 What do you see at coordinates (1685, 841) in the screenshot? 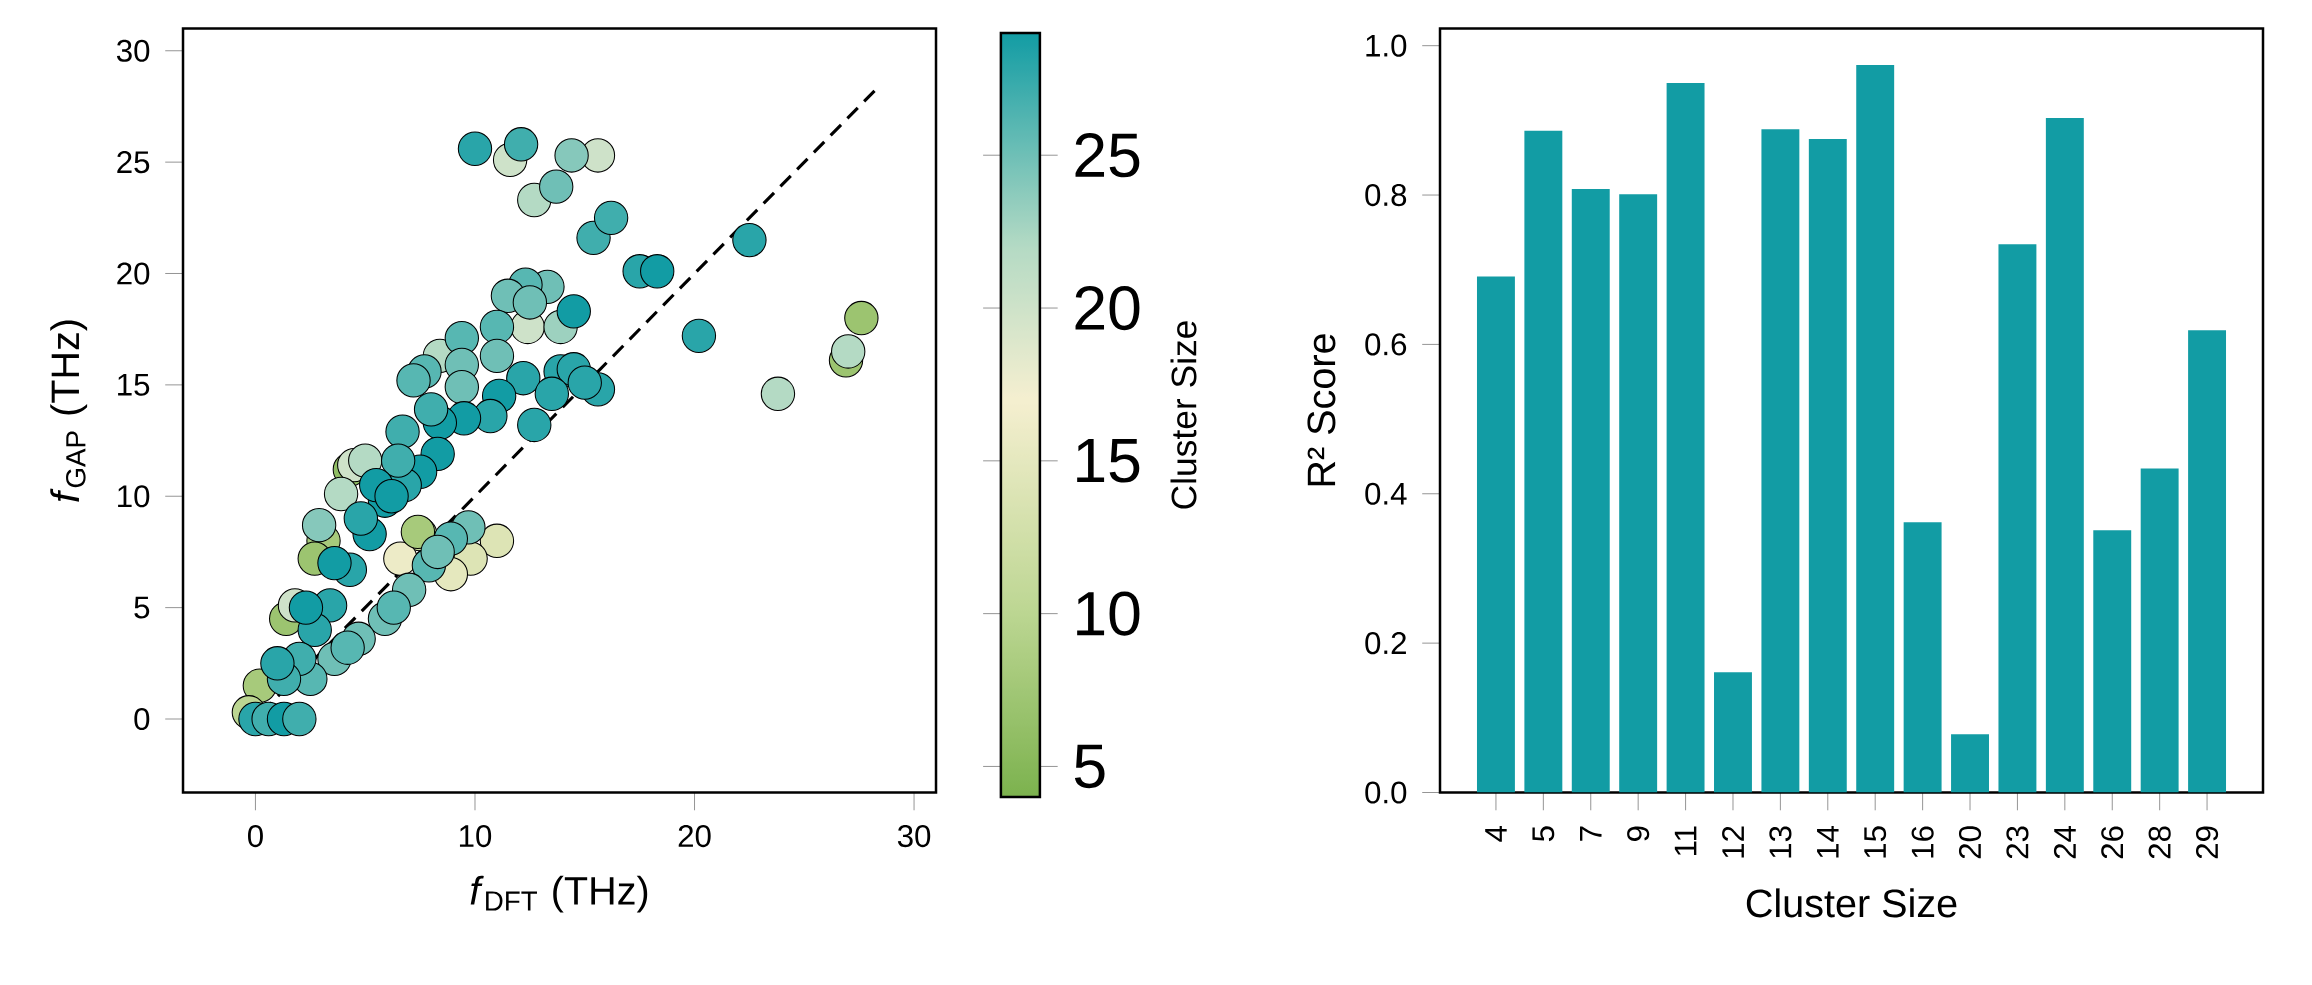
I see `x-tick-label: 11` at bounding box center [1685, 841].